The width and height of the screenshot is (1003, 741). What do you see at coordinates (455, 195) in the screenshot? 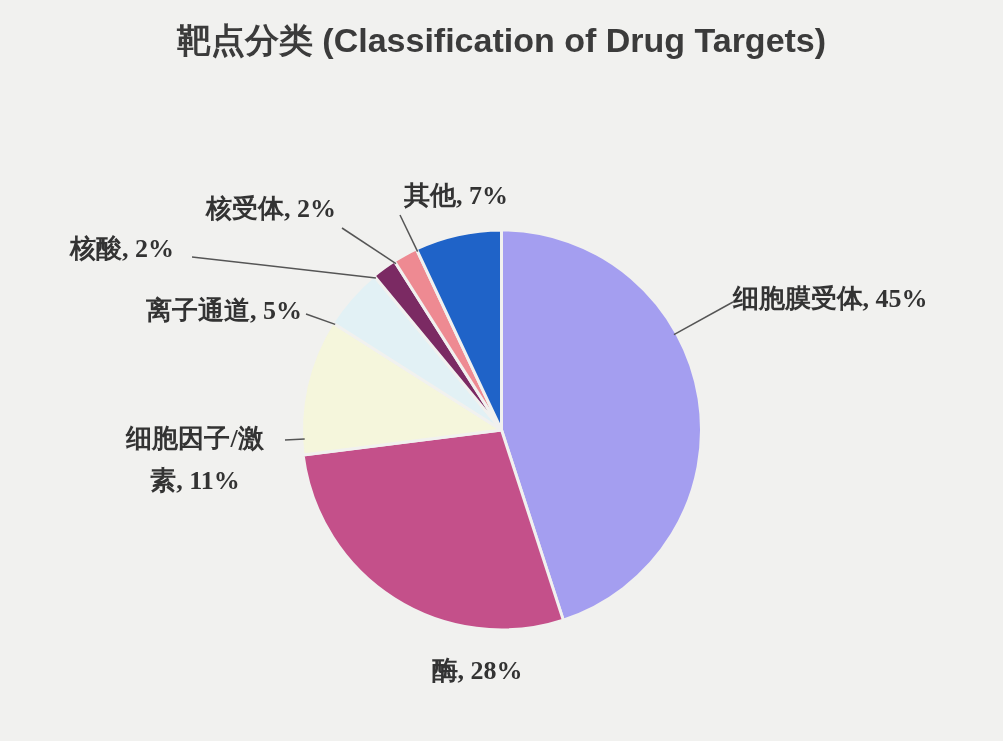
I see `slice-label: 其他, 7%` at bounding box center [455, 195].